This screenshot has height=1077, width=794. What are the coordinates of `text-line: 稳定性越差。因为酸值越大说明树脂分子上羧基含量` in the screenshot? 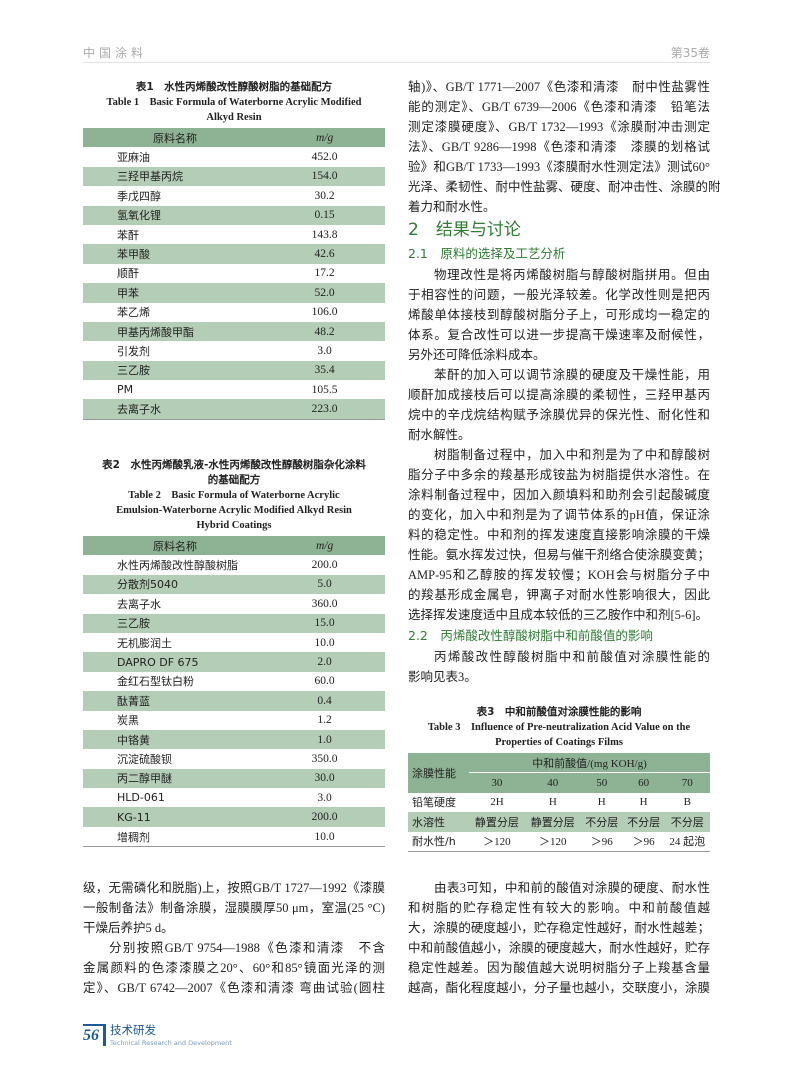 It's located at (559, 968).